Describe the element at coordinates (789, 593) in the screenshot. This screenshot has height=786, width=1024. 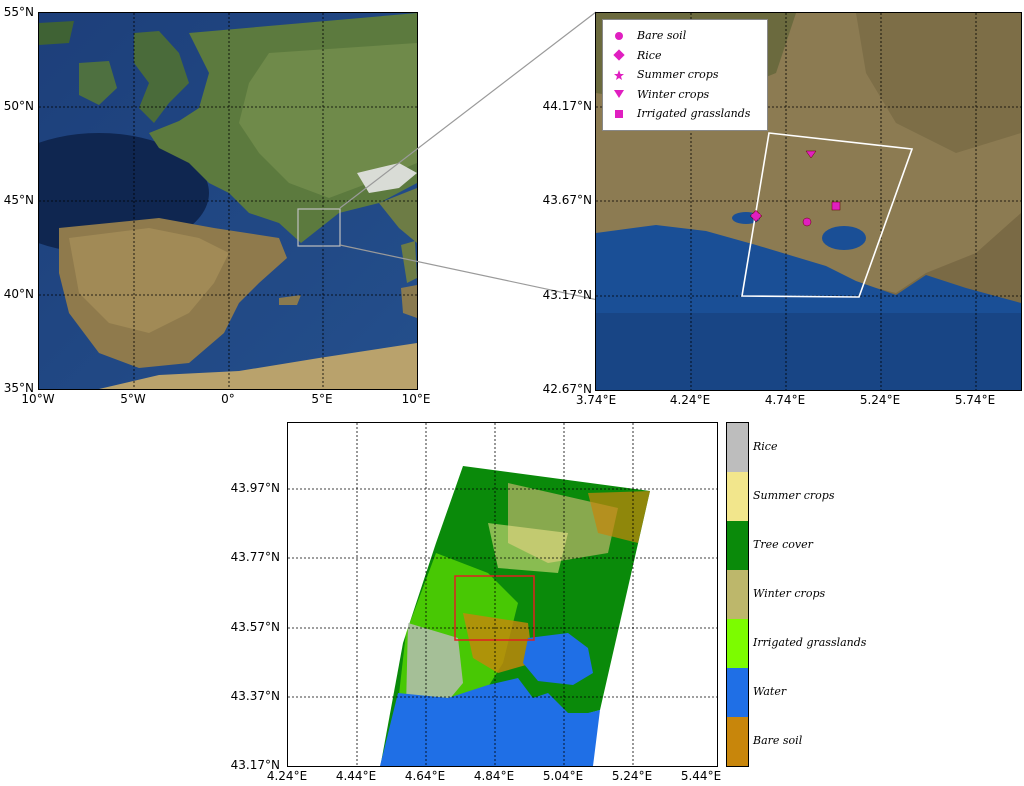
I see `colorbar-label-winter-crops: Winter crops` at that location.